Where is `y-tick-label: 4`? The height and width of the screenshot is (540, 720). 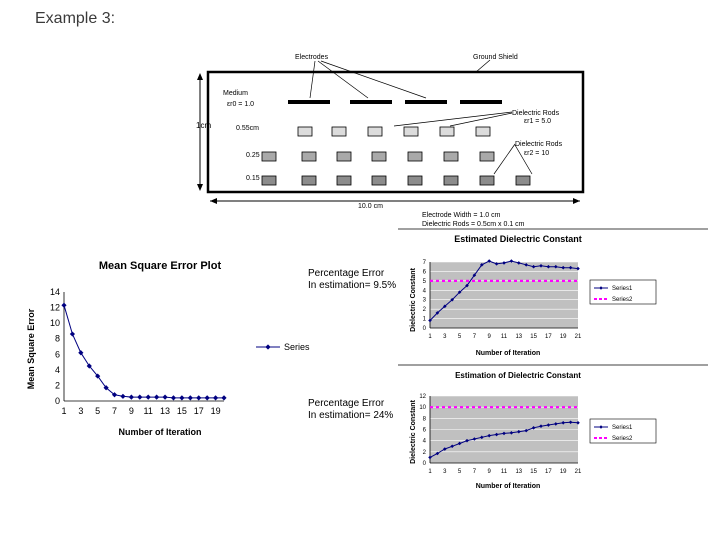 y-tick-label: 4 is located at coordinates (57, 370).